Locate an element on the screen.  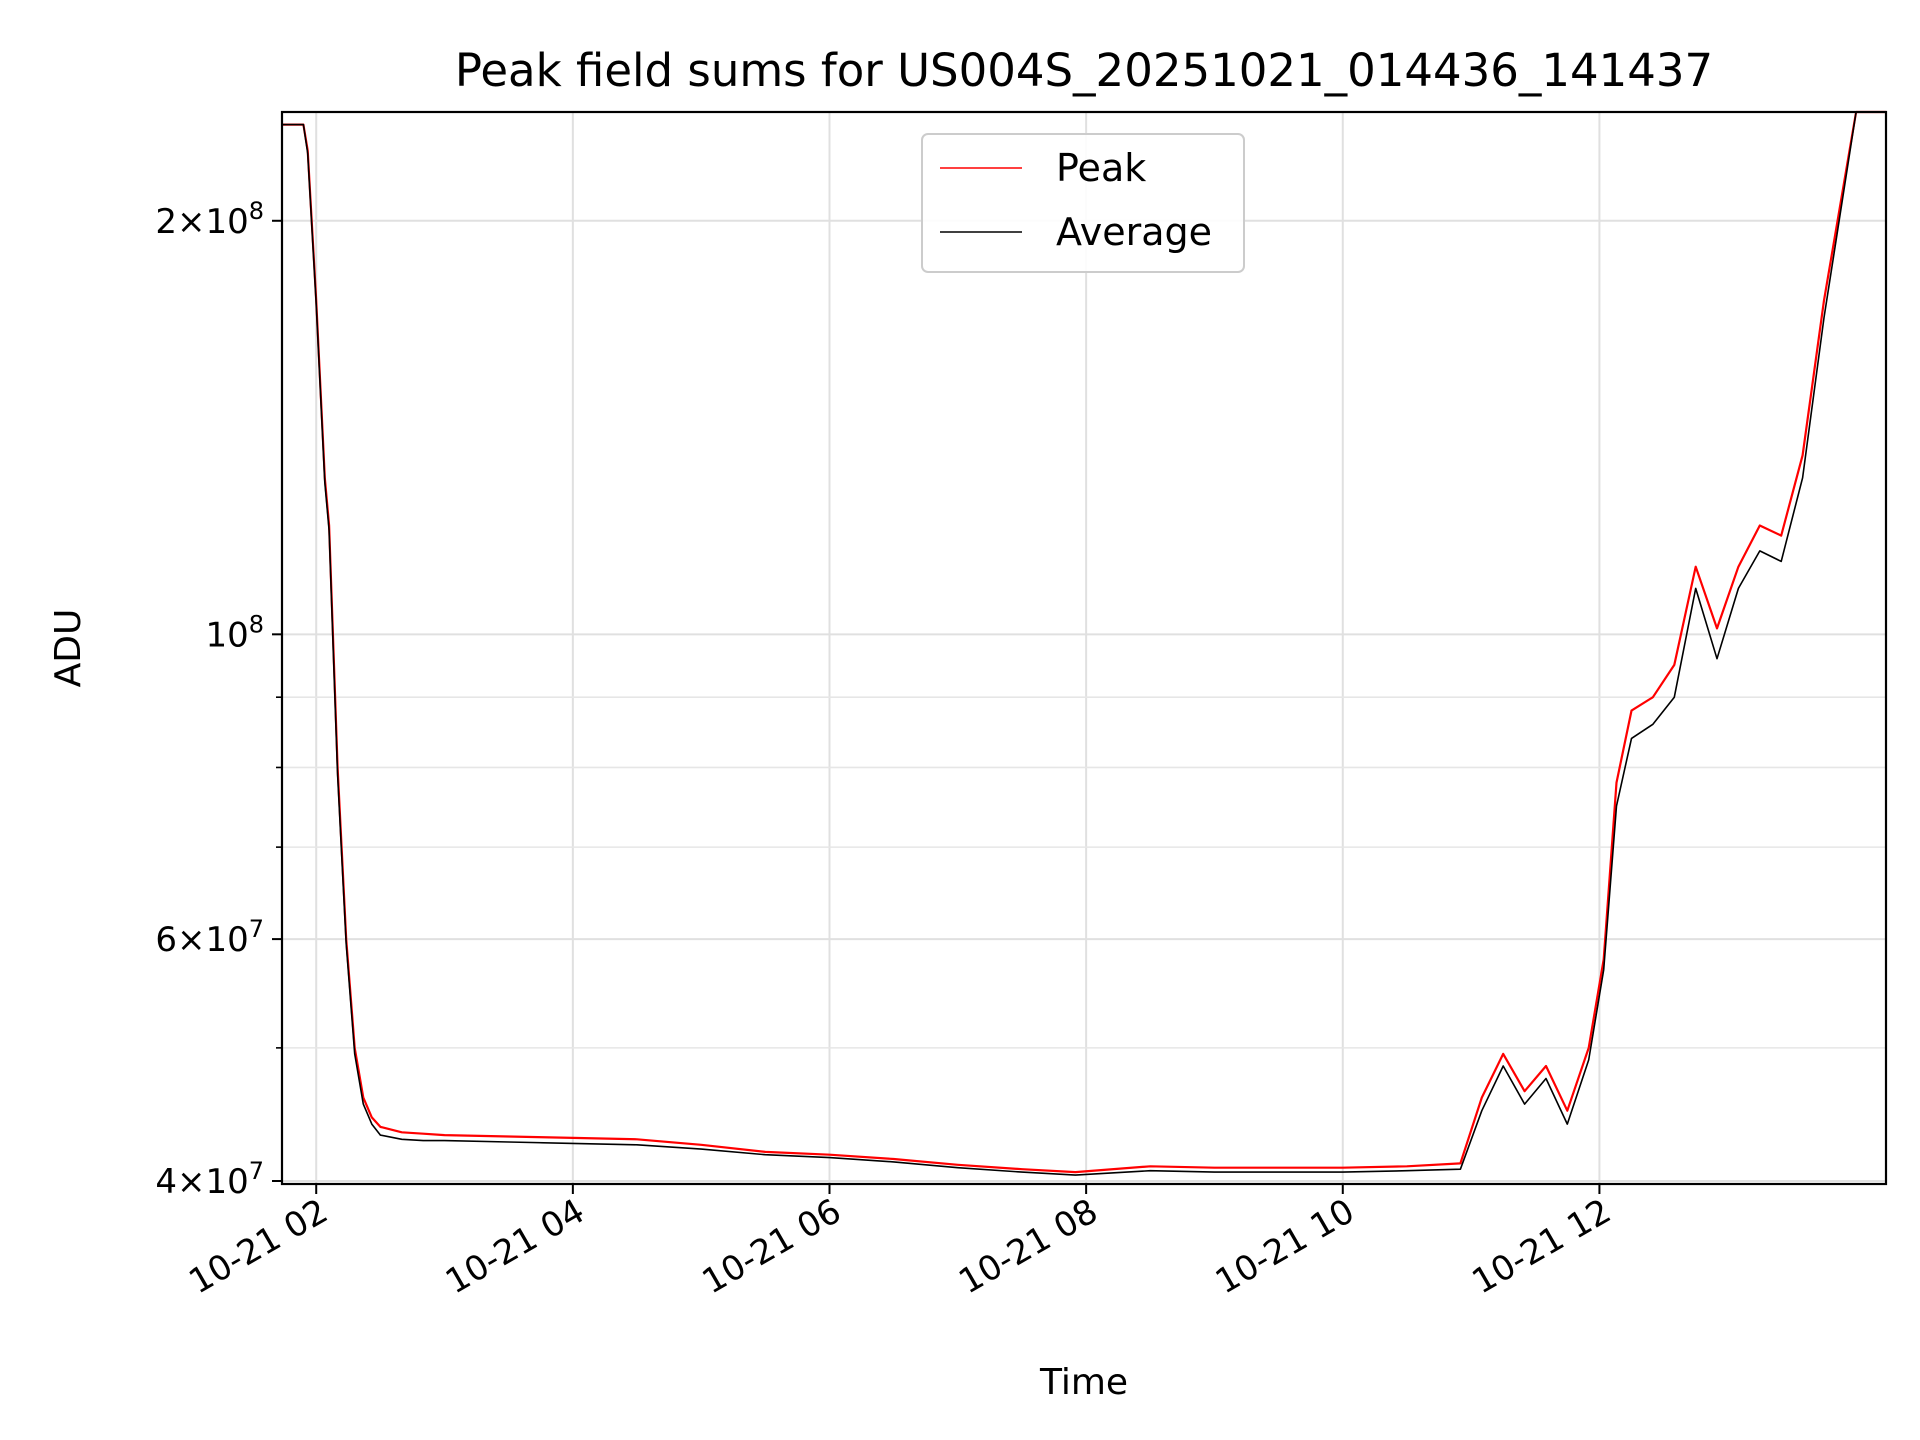
y-tick-label: 108 is located at coordinates (234, 632).